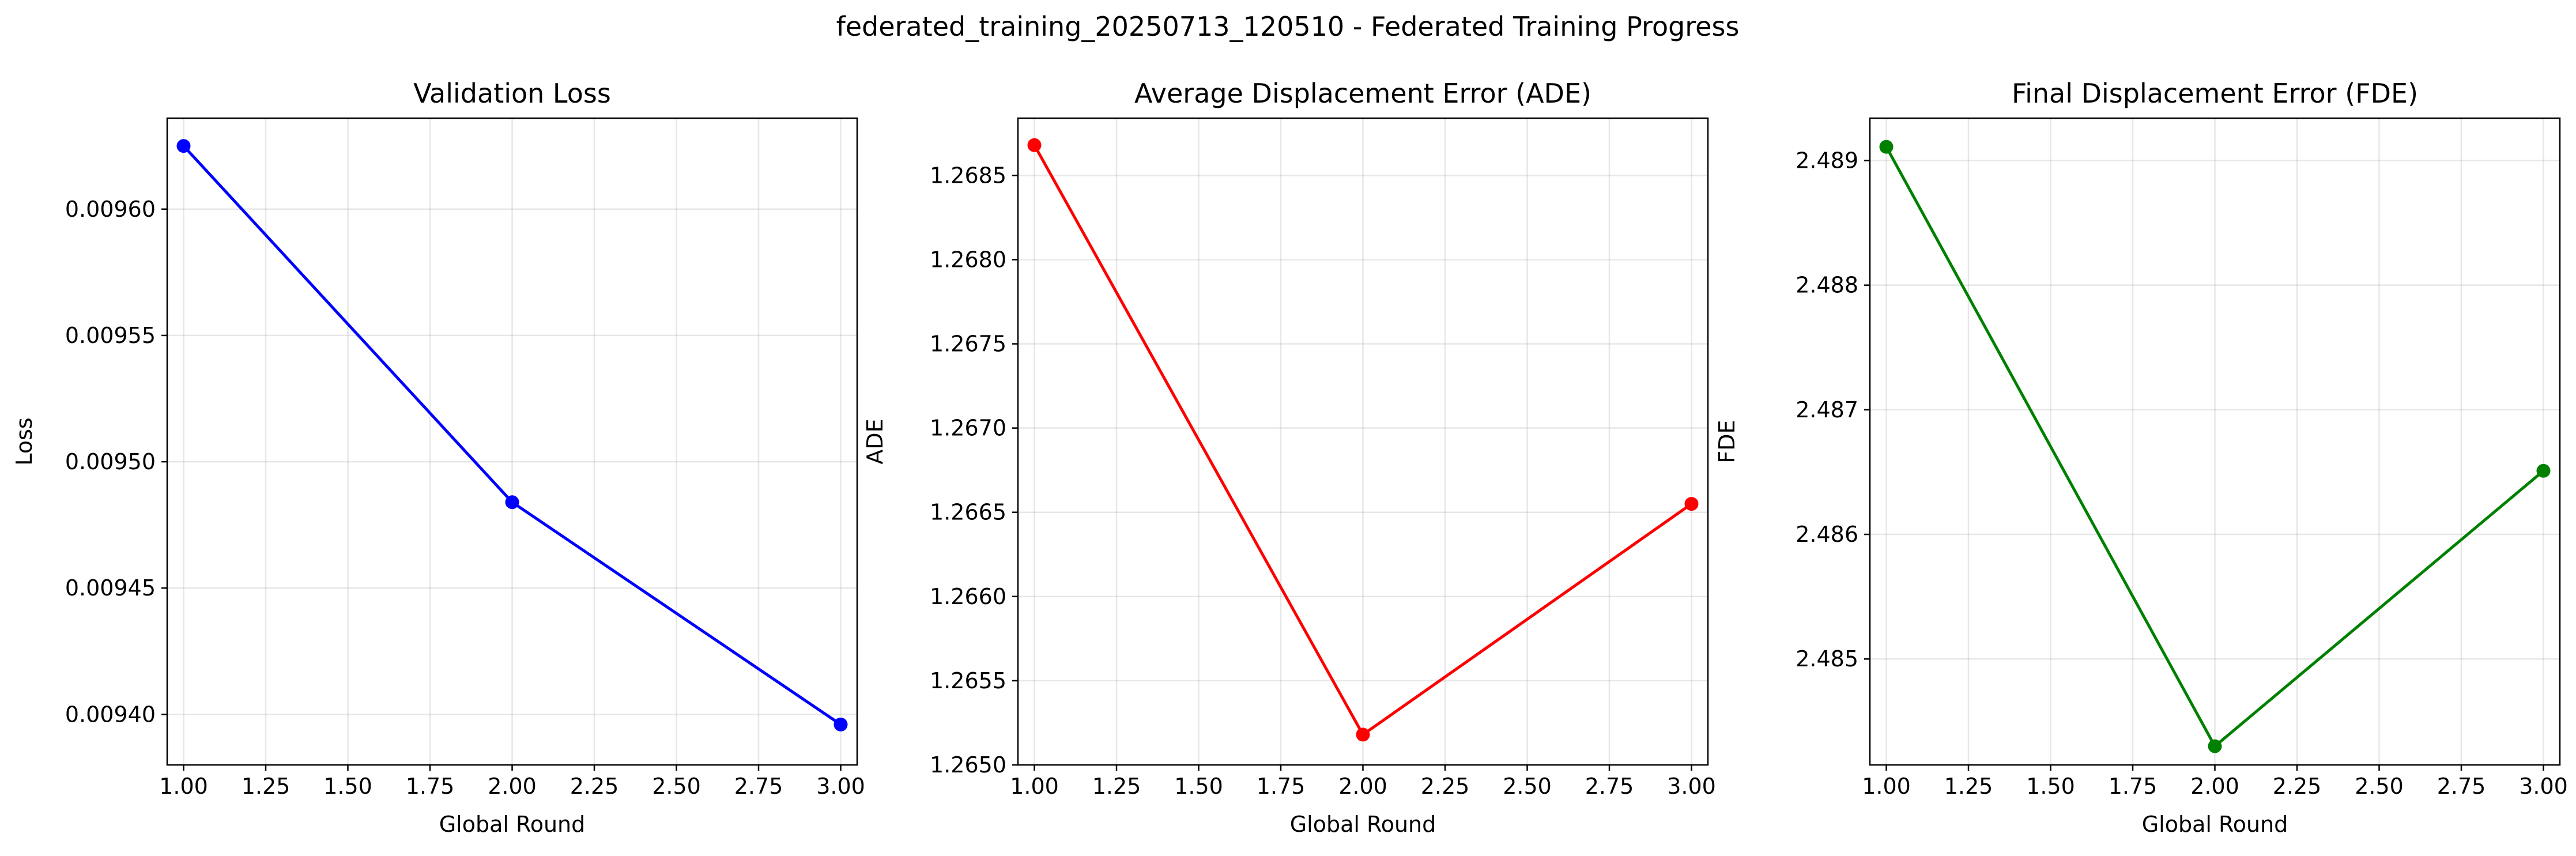  What do you see at coordinates (968, 344) in the screenshot?
I see `y-tick-label: 1.2675` at bounding box center [968, 344].